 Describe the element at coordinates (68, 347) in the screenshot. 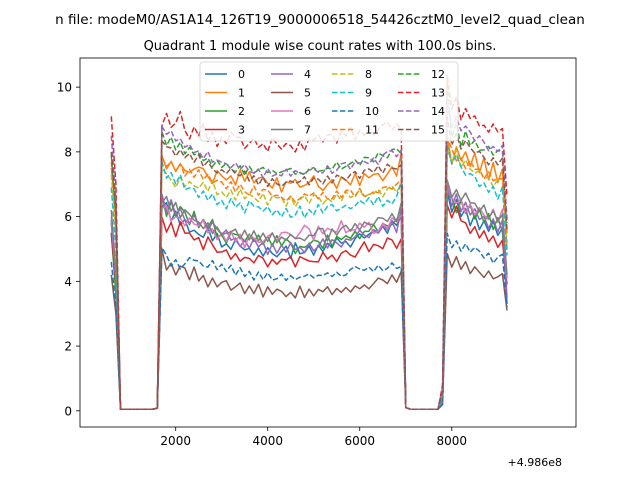

I see `y-tick-label: 2` at that location.